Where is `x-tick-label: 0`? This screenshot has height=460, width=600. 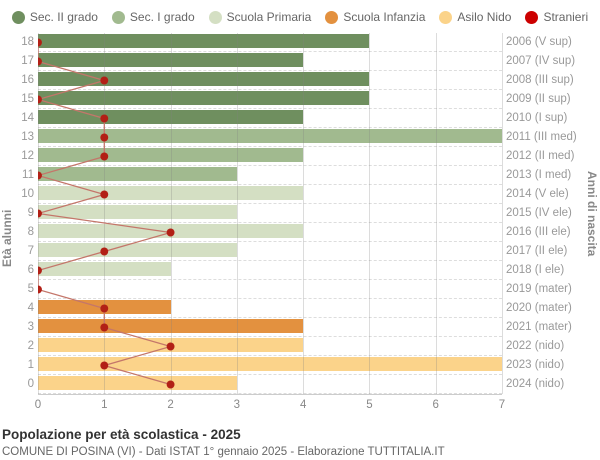 x-tick-label: 0 is located at coordinates (38, 405).